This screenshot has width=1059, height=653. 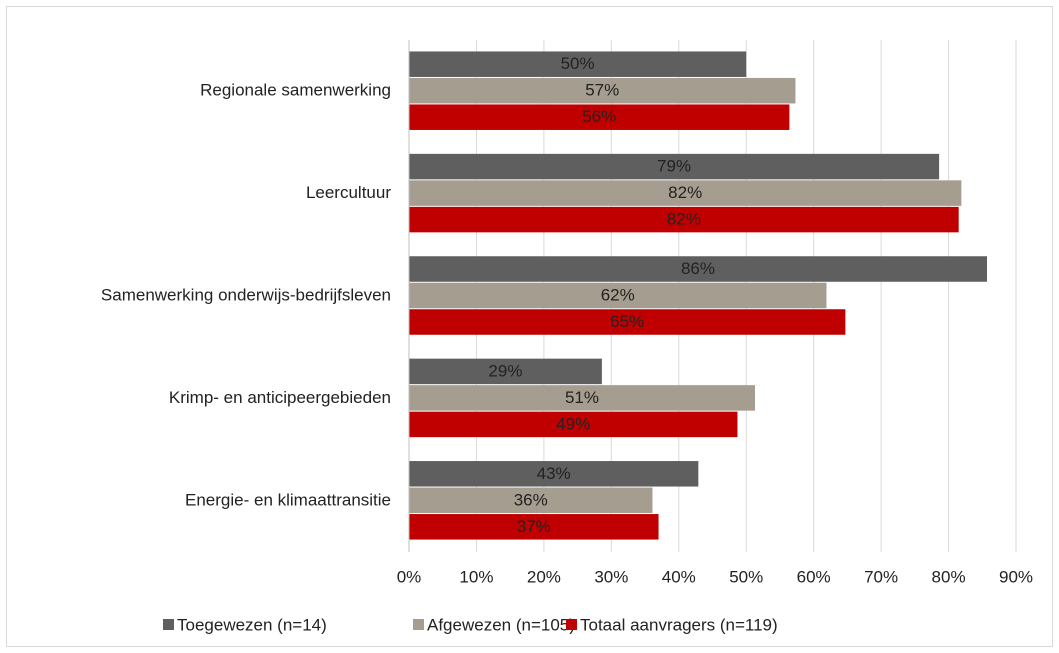 I want to click on data-label: 65%, so click(x=627, y=321).